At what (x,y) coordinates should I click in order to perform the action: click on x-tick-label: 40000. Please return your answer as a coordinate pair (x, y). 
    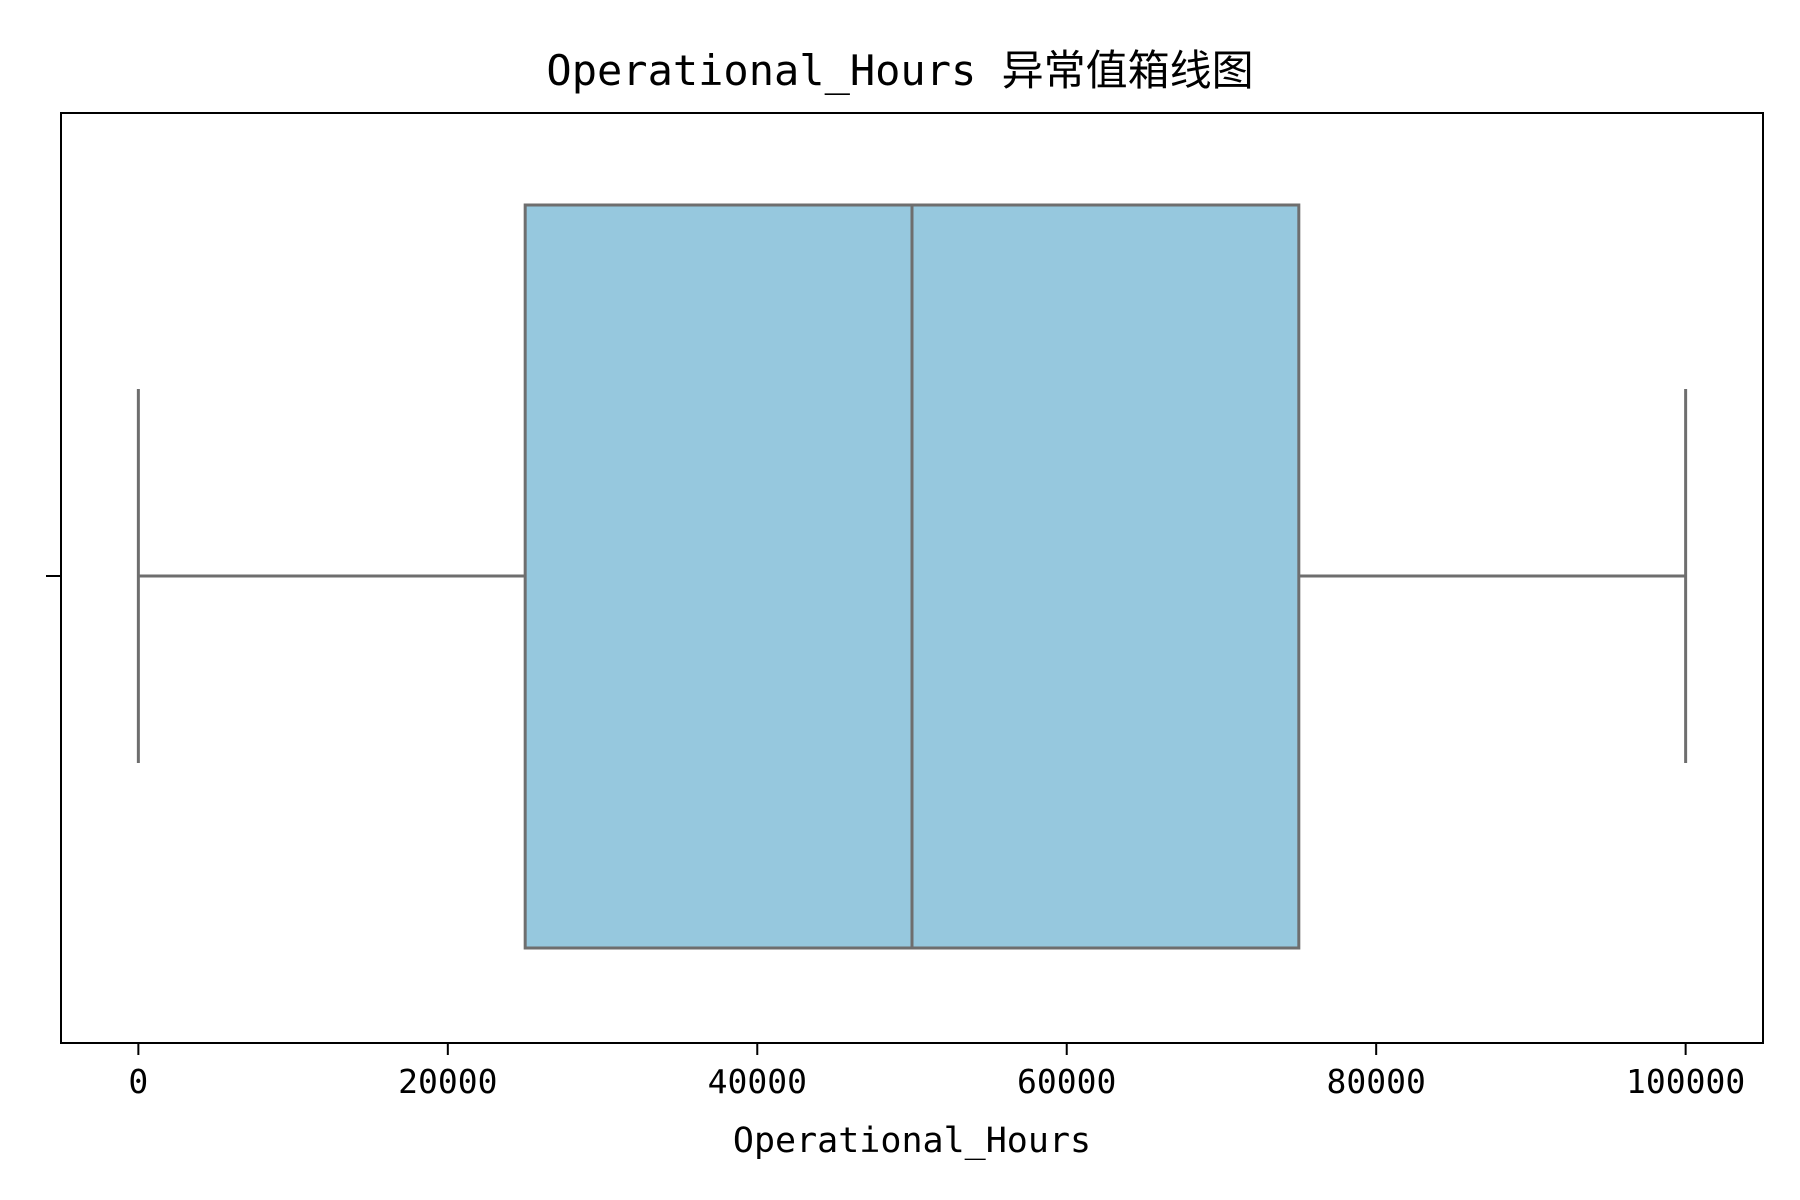
    Looking at the image, I should click on (757, 1081).